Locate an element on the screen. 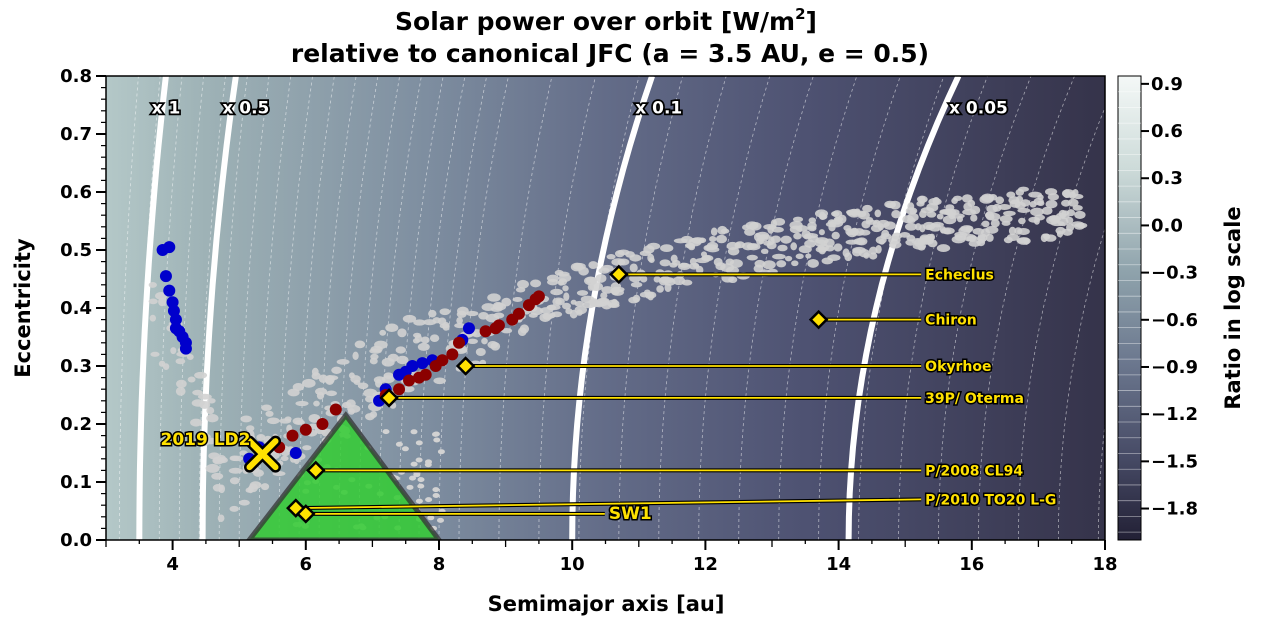 This screenshot has height=617, width=1261. contour-multiplier-label: x 0.5 is located at coordinates (245, 109).